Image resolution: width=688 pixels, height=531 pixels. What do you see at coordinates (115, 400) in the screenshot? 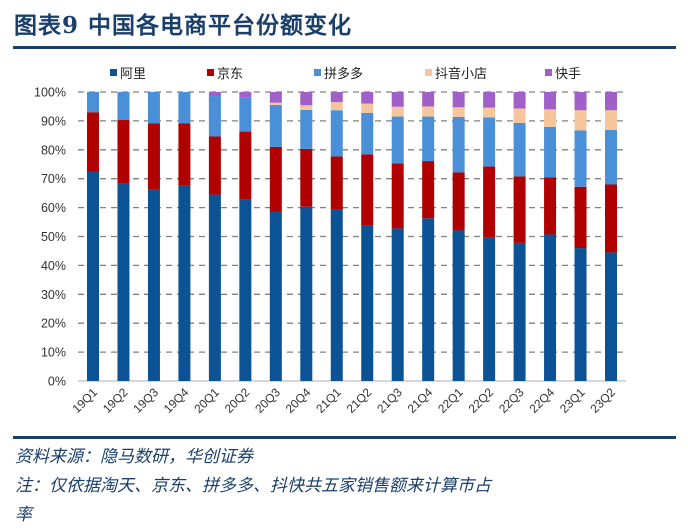
I see `x-tick-label: 19Q2` at bounding box center [115, 400].